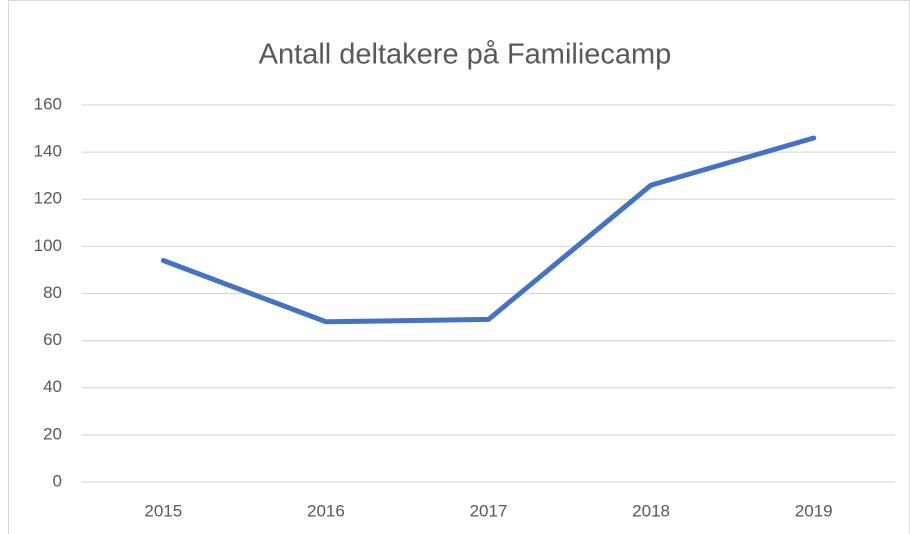 This screenshot has width=910, height=534. Describe the element at coordinates (48, 245) in the screenshot. I see `y-tick-label: 100` at that location.